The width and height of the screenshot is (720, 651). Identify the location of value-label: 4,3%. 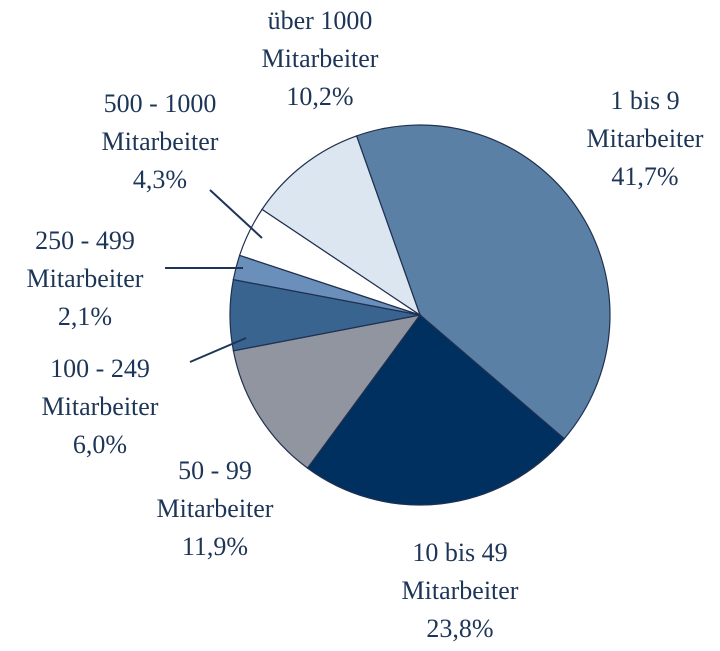
(160, 179).